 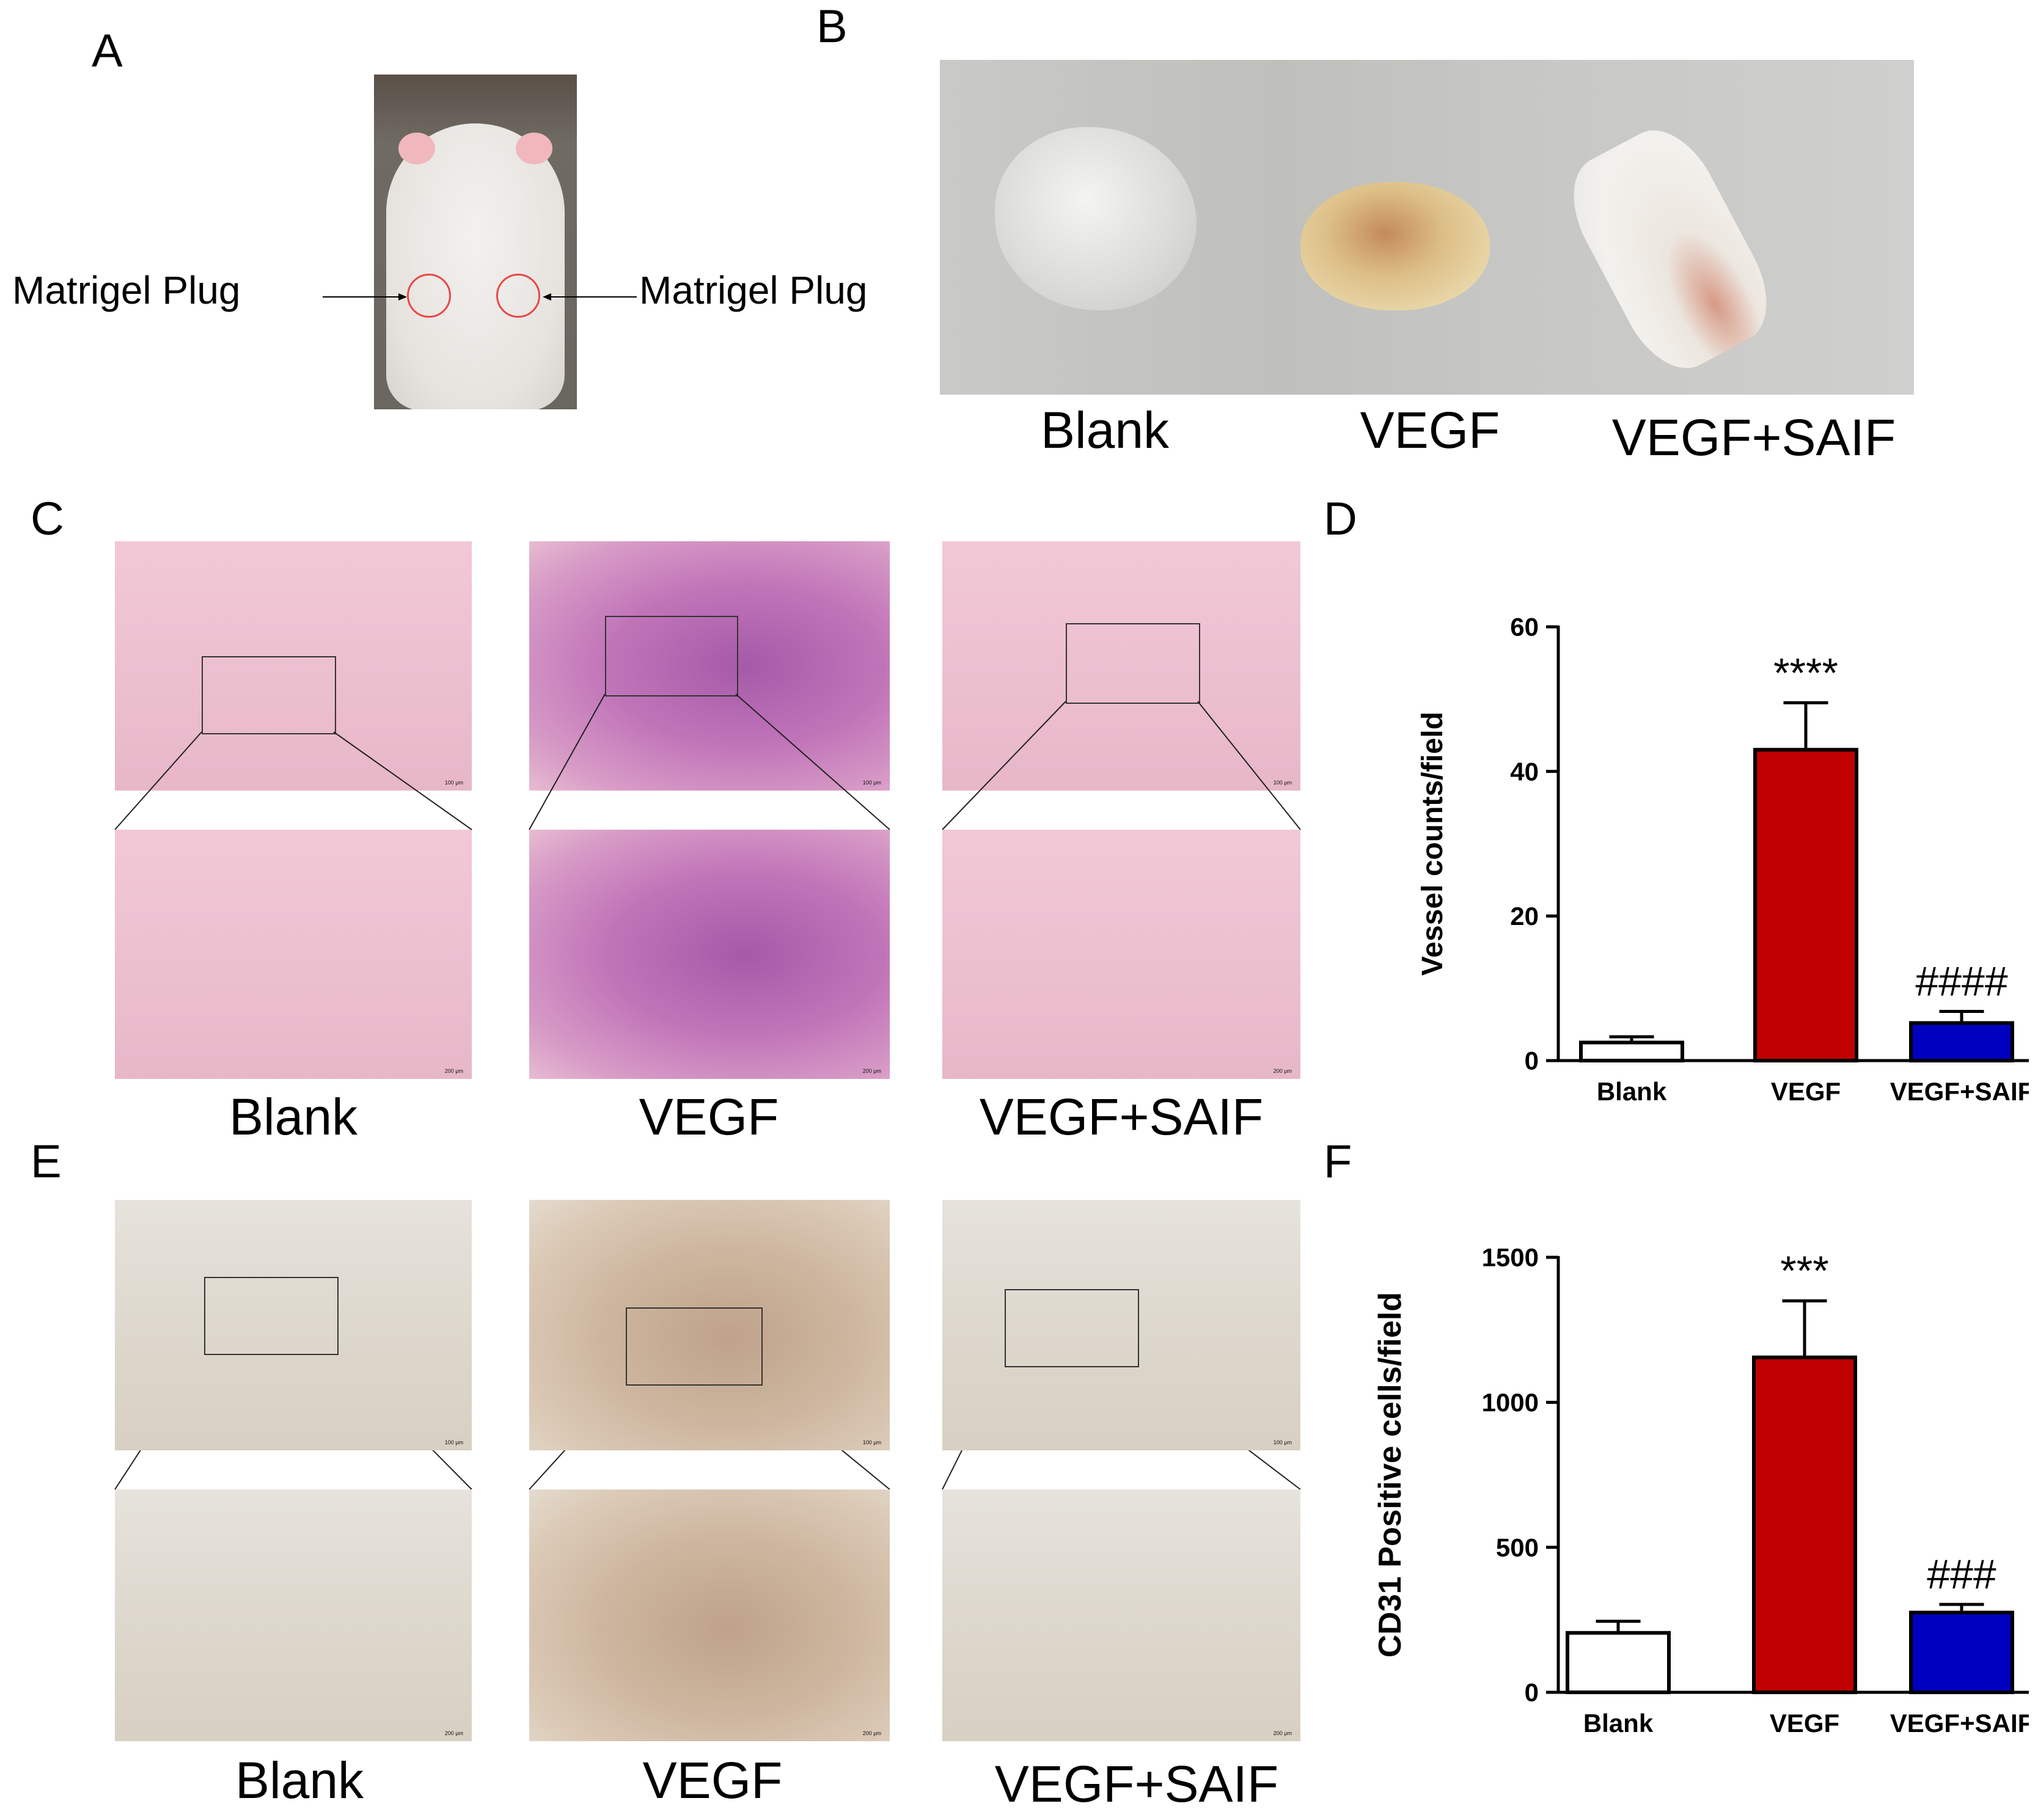 I want to click on y-tick-label: 1000, so click(x=1510, y=1402).